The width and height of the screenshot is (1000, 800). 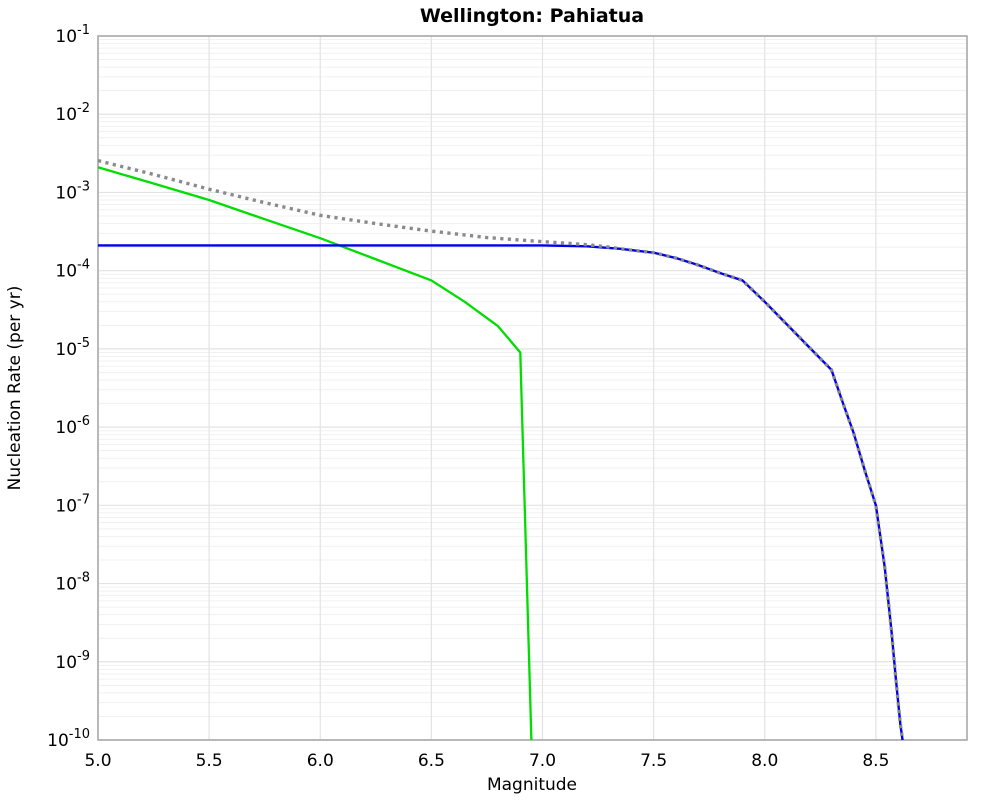 I want to click on x-tick-label-6.5: 6.5, so click(x=431, y=761).